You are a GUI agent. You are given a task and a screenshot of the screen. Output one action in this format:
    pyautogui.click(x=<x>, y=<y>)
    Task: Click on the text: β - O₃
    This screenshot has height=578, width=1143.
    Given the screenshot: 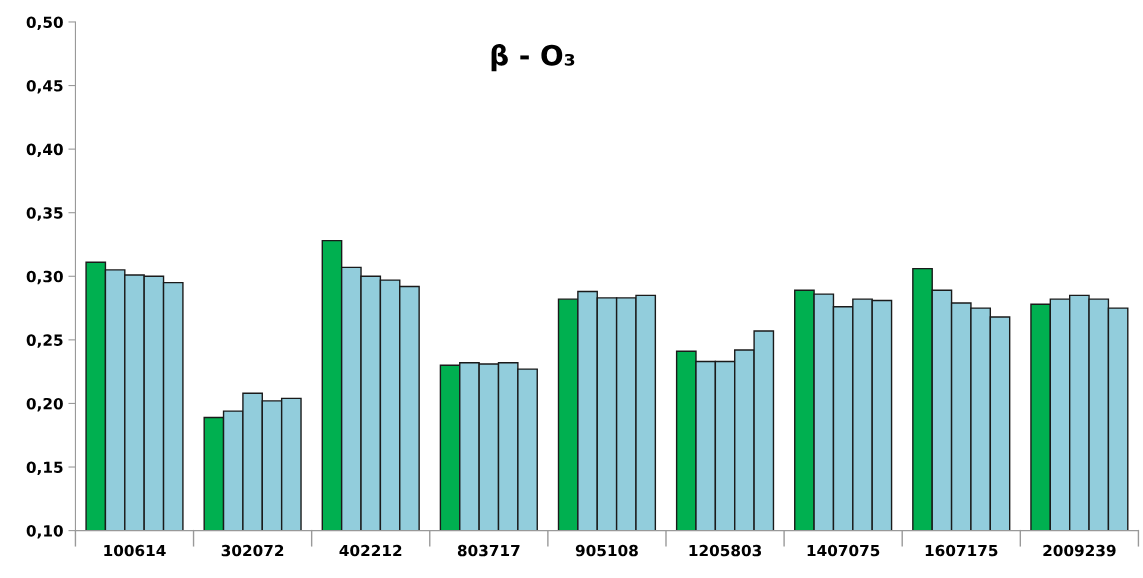 What is the action you would take?
    pyautogui.click(x=533, y=57)
    